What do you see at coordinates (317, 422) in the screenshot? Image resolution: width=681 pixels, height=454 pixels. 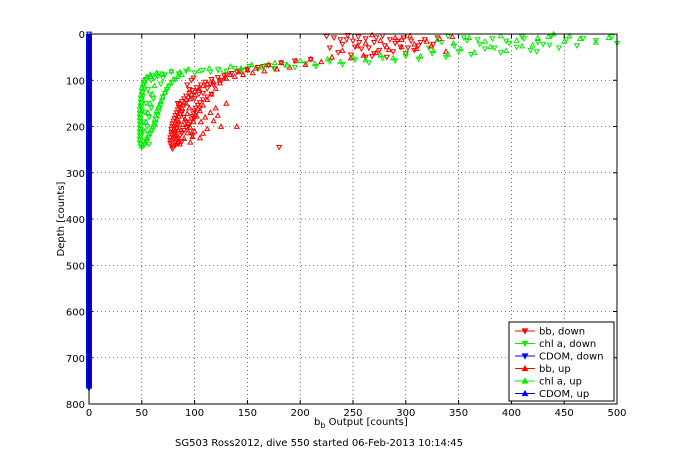 I see `x-axis-label-main: b` at bounding box center [317, 422].